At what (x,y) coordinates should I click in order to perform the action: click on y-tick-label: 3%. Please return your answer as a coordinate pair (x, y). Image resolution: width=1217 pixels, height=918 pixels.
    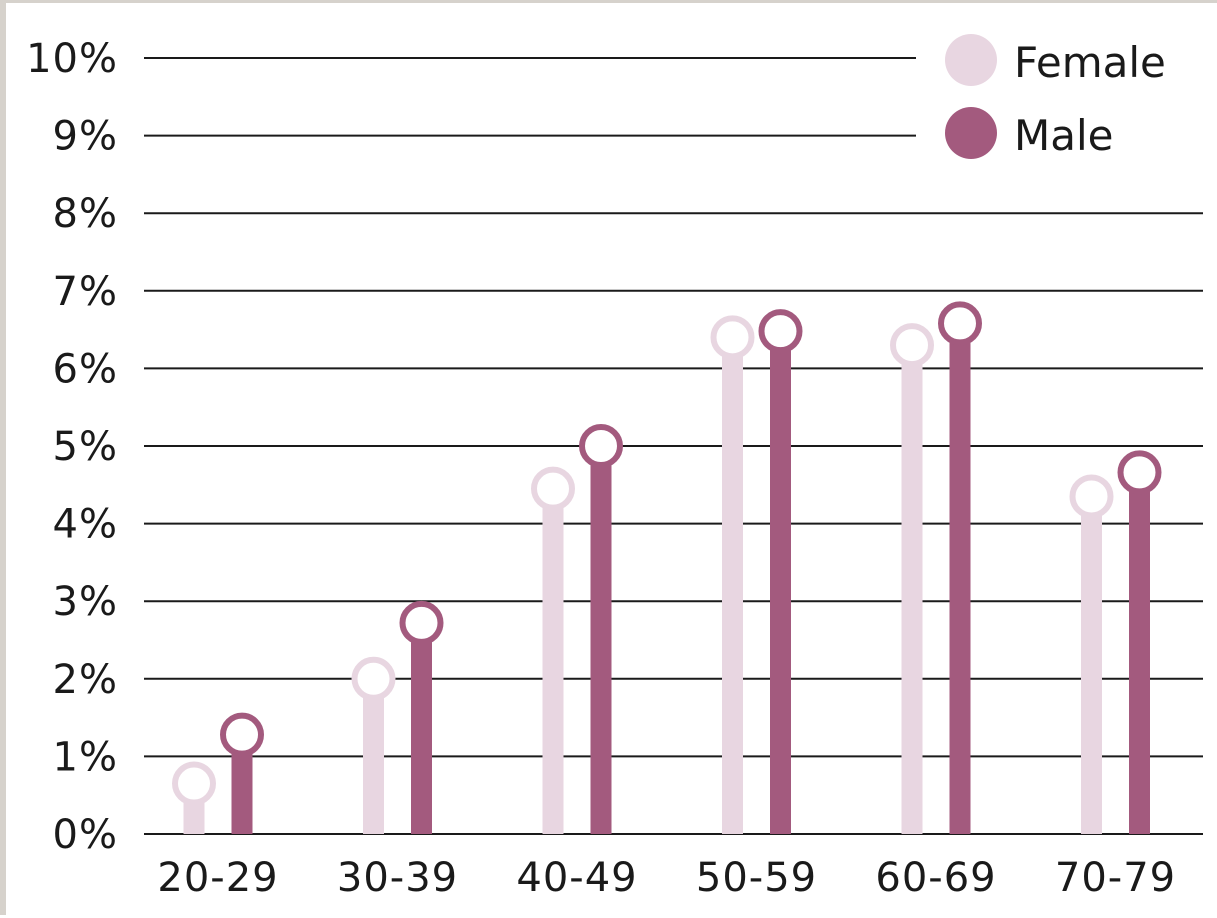
    Looking at the image, I should click on (85, 602).